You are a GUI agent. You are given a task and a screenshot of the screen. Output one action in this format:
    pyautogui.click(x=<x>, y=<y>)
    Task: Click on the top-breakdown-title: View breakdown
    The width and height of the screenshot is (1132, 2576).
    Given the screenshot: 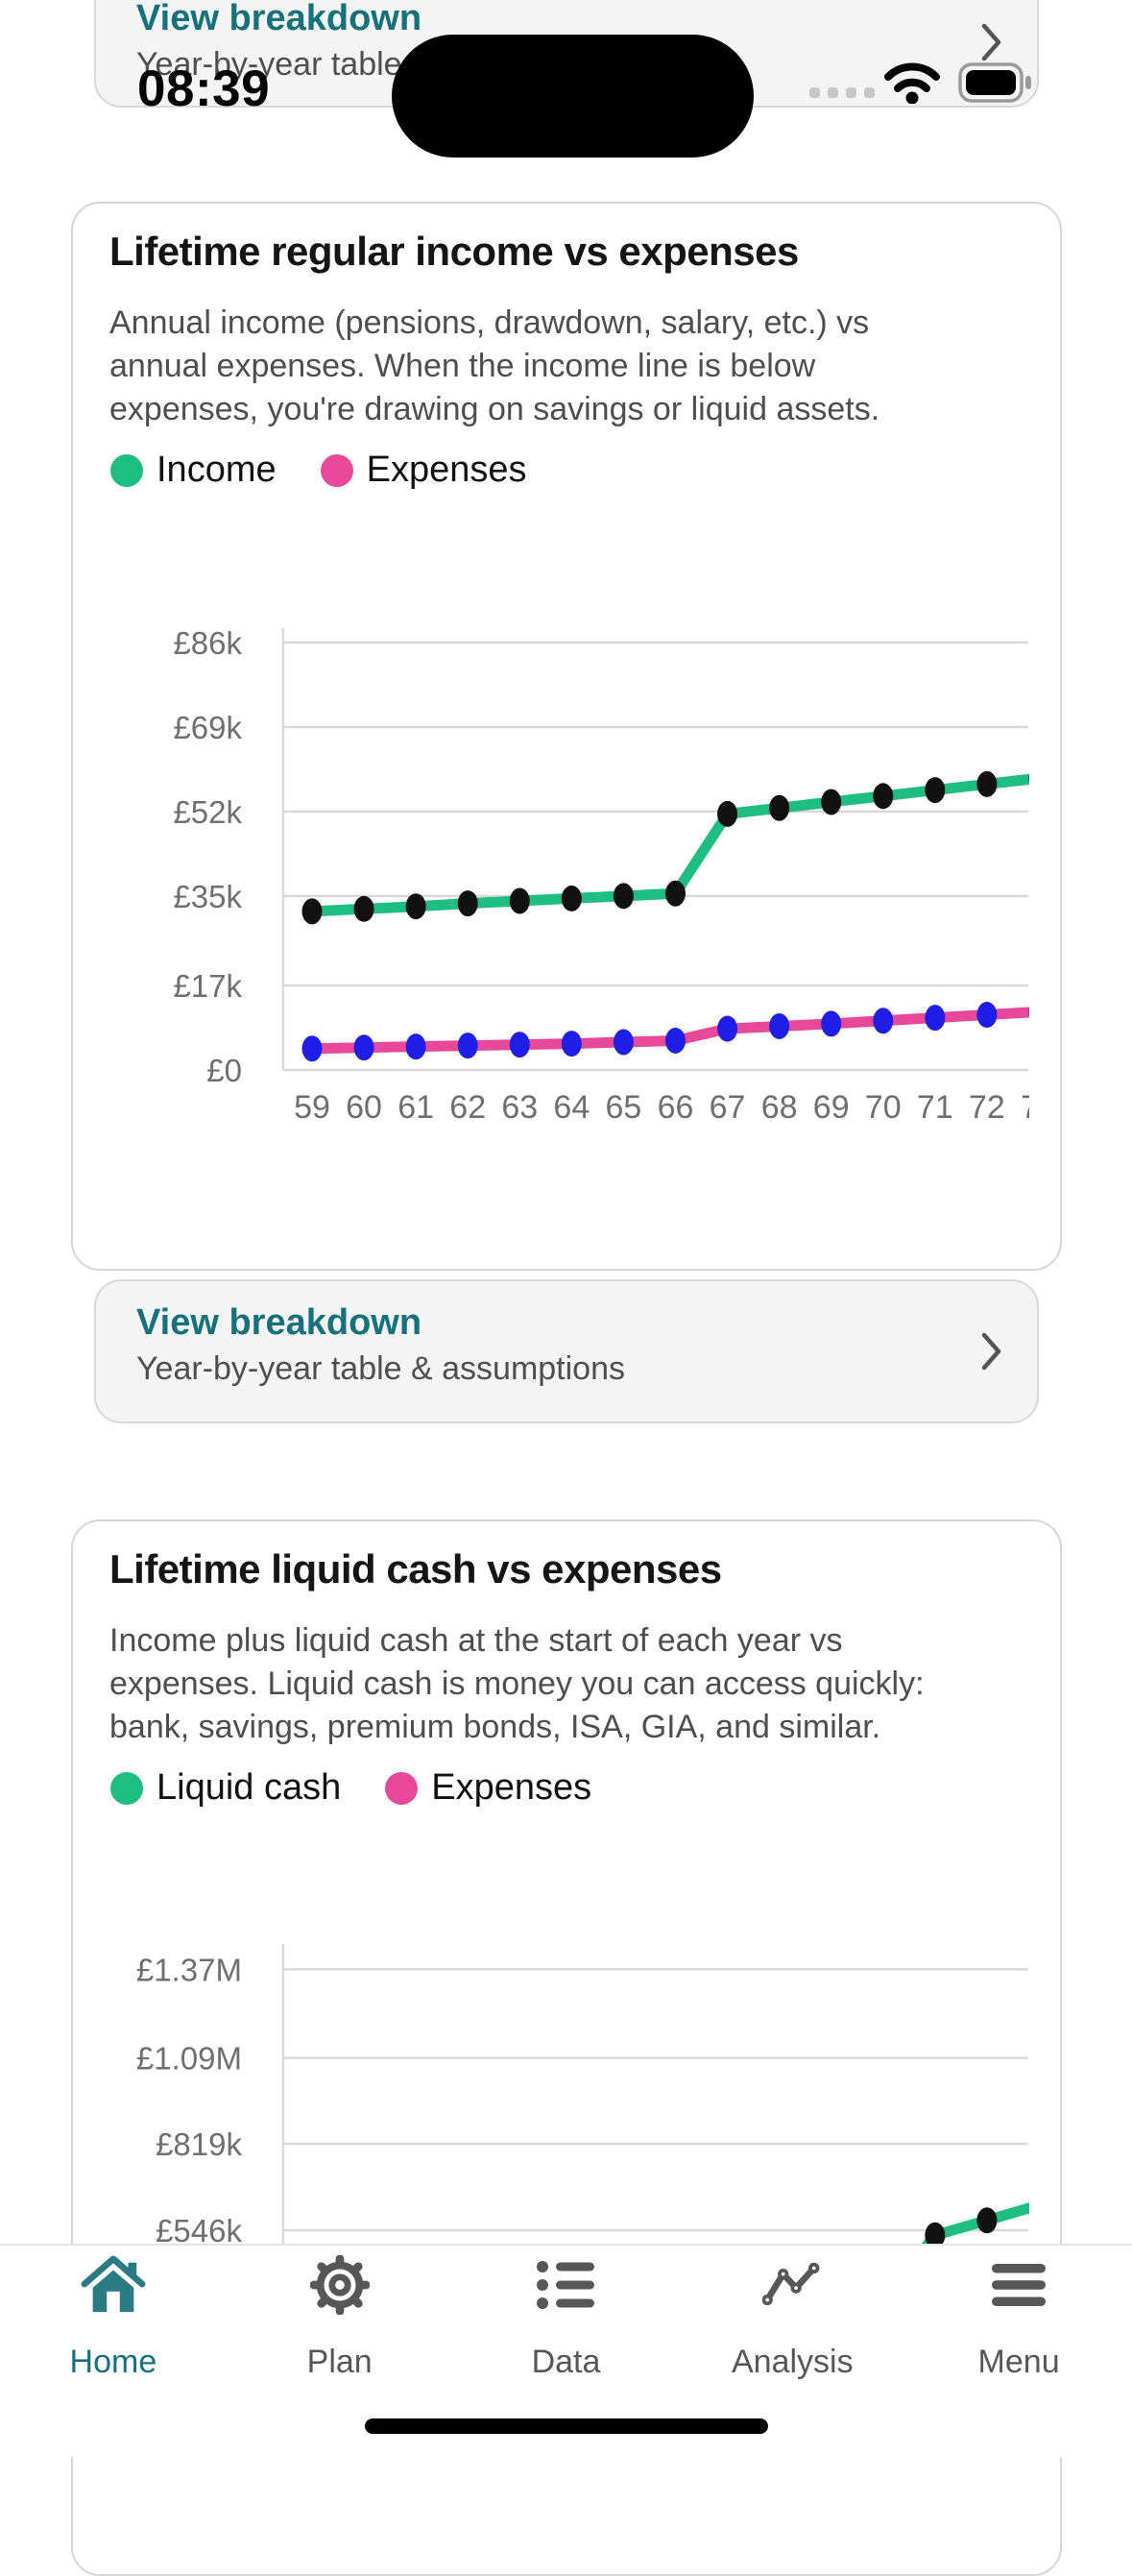 What is the action you would take?
    pyautogui.click(x=279, y=19)
    